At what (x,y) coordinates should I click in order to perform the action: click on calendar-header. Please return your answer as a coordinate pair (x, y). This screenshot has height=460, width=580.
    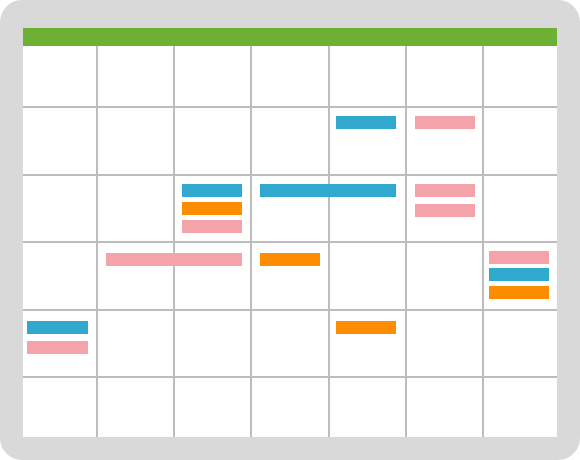
    Looking at the image, I should click on (290, 37).